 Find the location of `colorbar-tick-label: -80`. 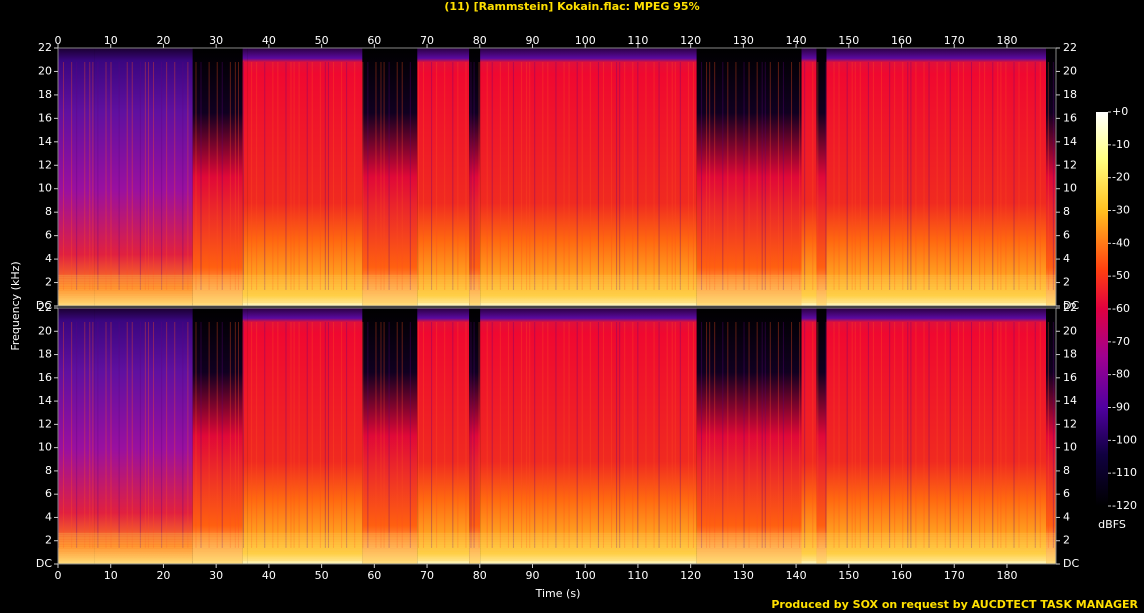

colorbar-tick-label: -80 is located at coordinates (1121, 374).